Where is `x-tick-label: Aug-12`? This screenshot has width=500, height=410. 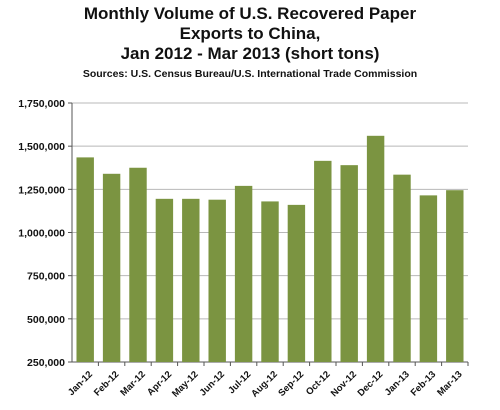
x-tick-label: Aug-12 is located at coordinates (264, 384).